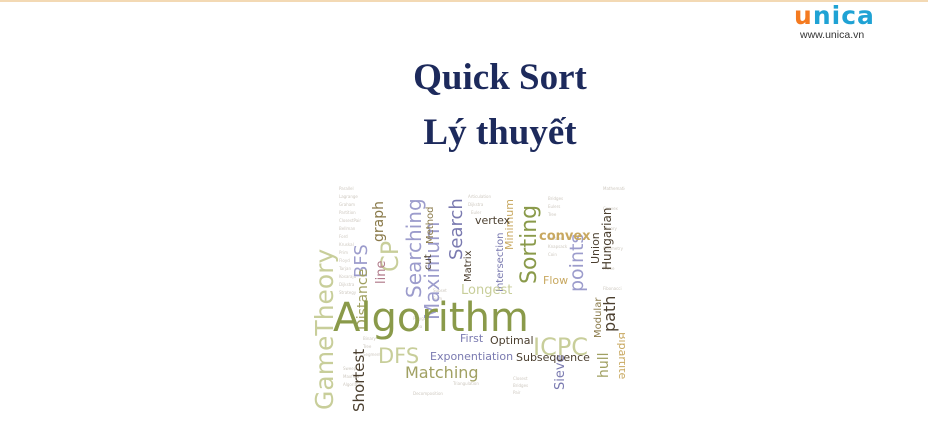 The width and height of the screenshot is (928, 443). What do you see at coordinates (343, 252) in the screenshot?
I see `svg-text: Prim` at bounding box center [343, 252].